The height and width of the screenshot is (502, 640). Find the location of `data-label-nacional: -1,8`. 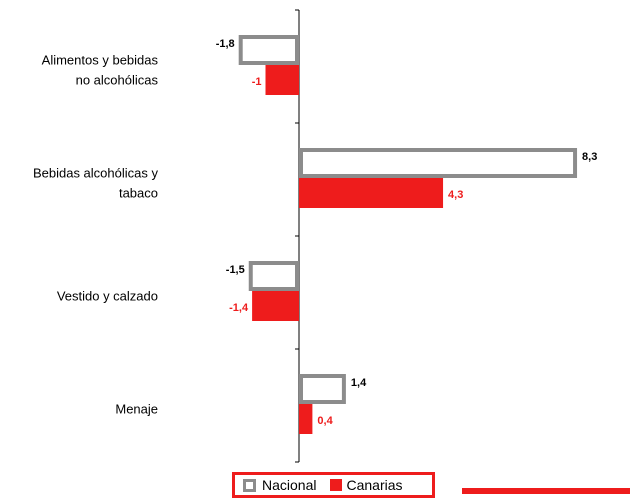

data-label-nacional: -1,8 is located at coordinates (225, 44).